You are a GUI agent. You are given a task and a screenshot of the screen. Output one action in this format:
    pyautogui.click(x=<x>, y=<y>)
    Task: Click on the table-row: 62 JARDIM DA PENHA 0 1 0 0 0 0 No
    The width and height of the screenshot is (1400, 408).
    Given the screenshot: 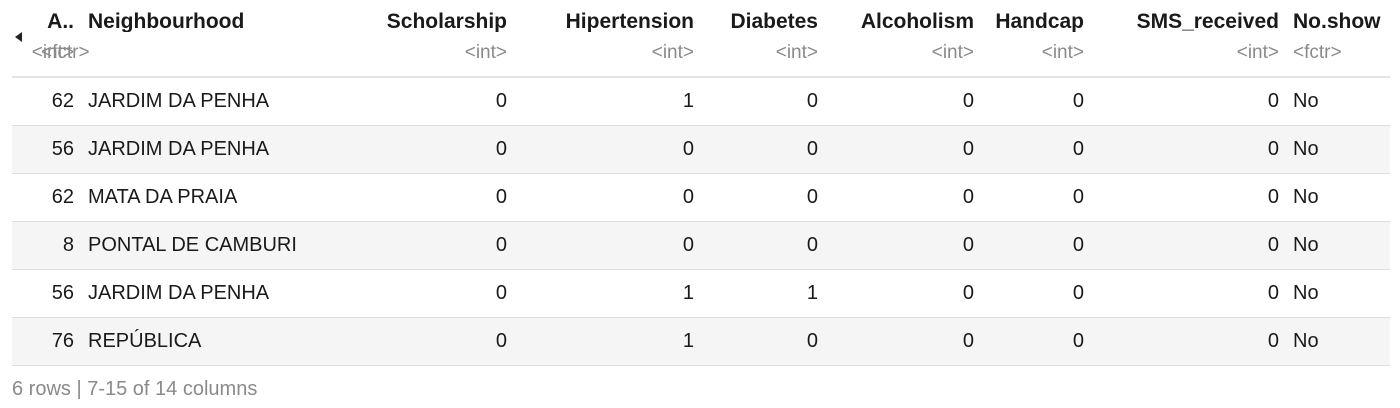 What is the action you would take?
    pyautogui.click(x=701, y=101)
    